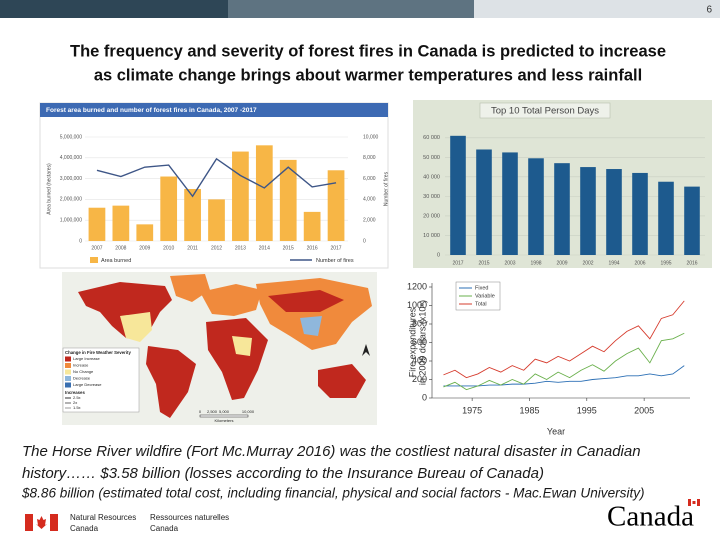 Image resolution: width=720 pixels, height=540 pixels. What do you see at coordinates (650, 517) in the screenshot?
I see `wordmark: Canada` at bounding box center [650, 517].